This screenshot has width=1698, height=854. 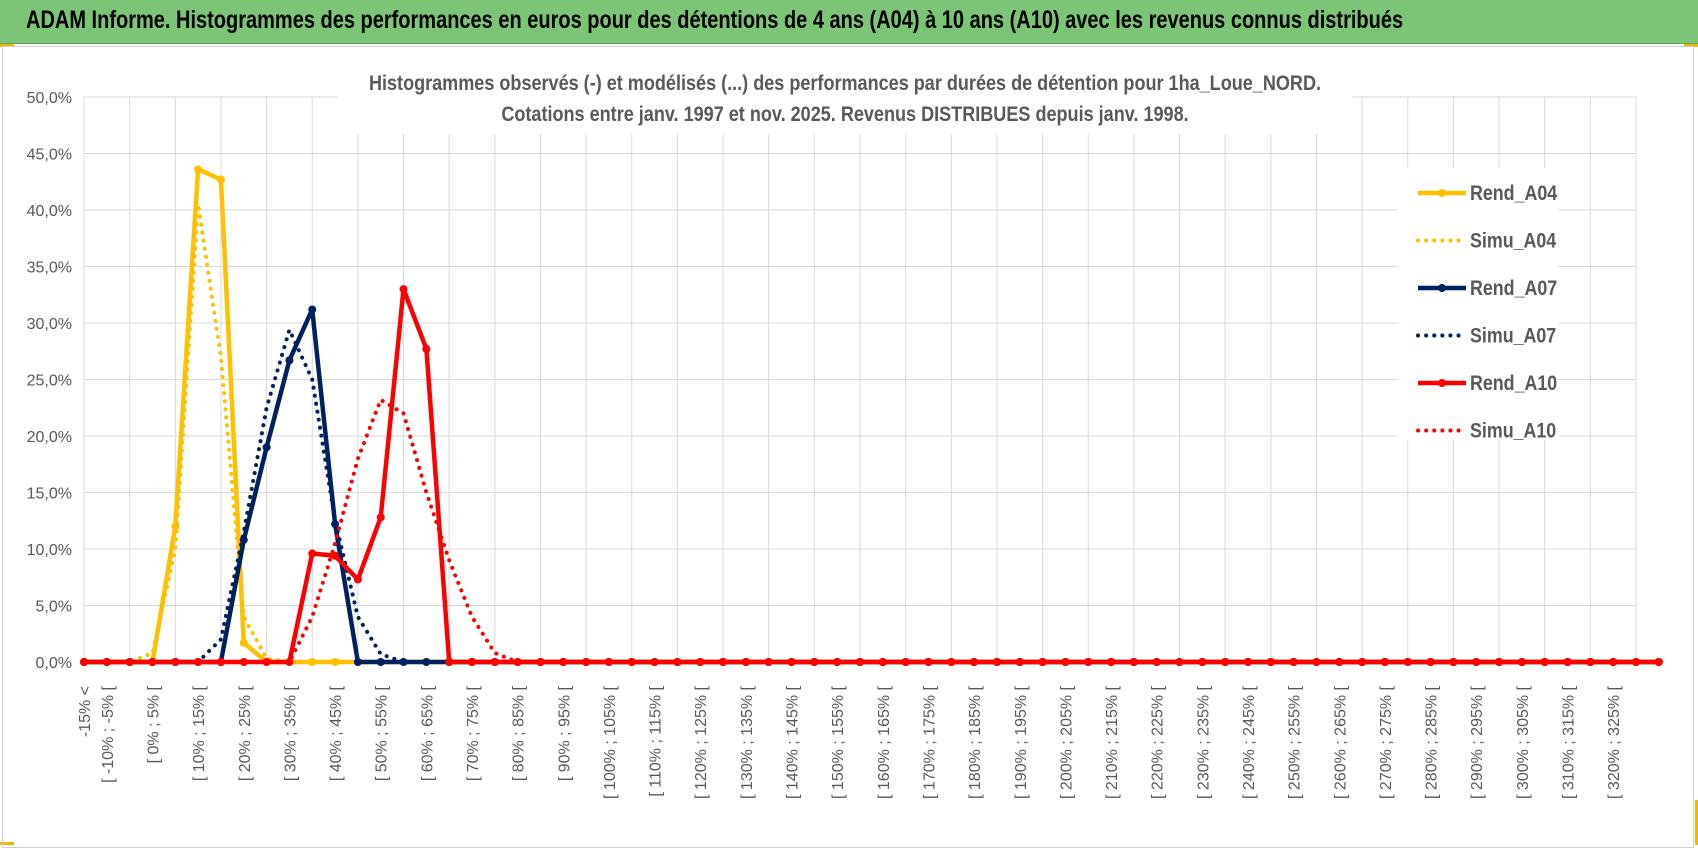 What do you see at coordinates (884, 742) in the screenshot?
I see `x-tick-label: [ 160% ; 165% [` at bounding box center [884, 742].